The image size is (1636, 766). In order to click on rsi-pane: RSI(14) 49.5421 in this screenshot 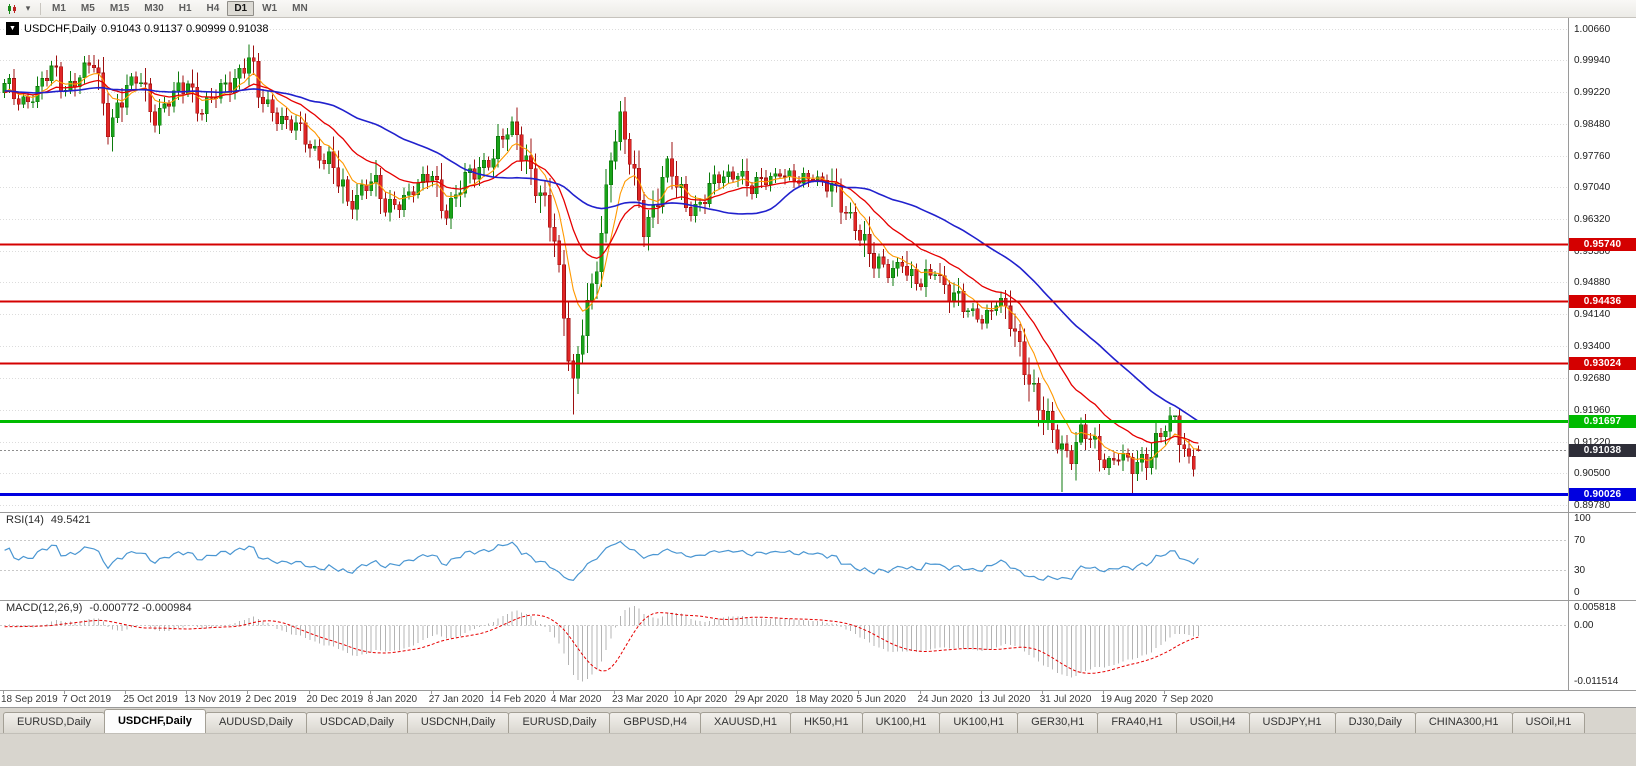, I will do `click(784, 556)`.